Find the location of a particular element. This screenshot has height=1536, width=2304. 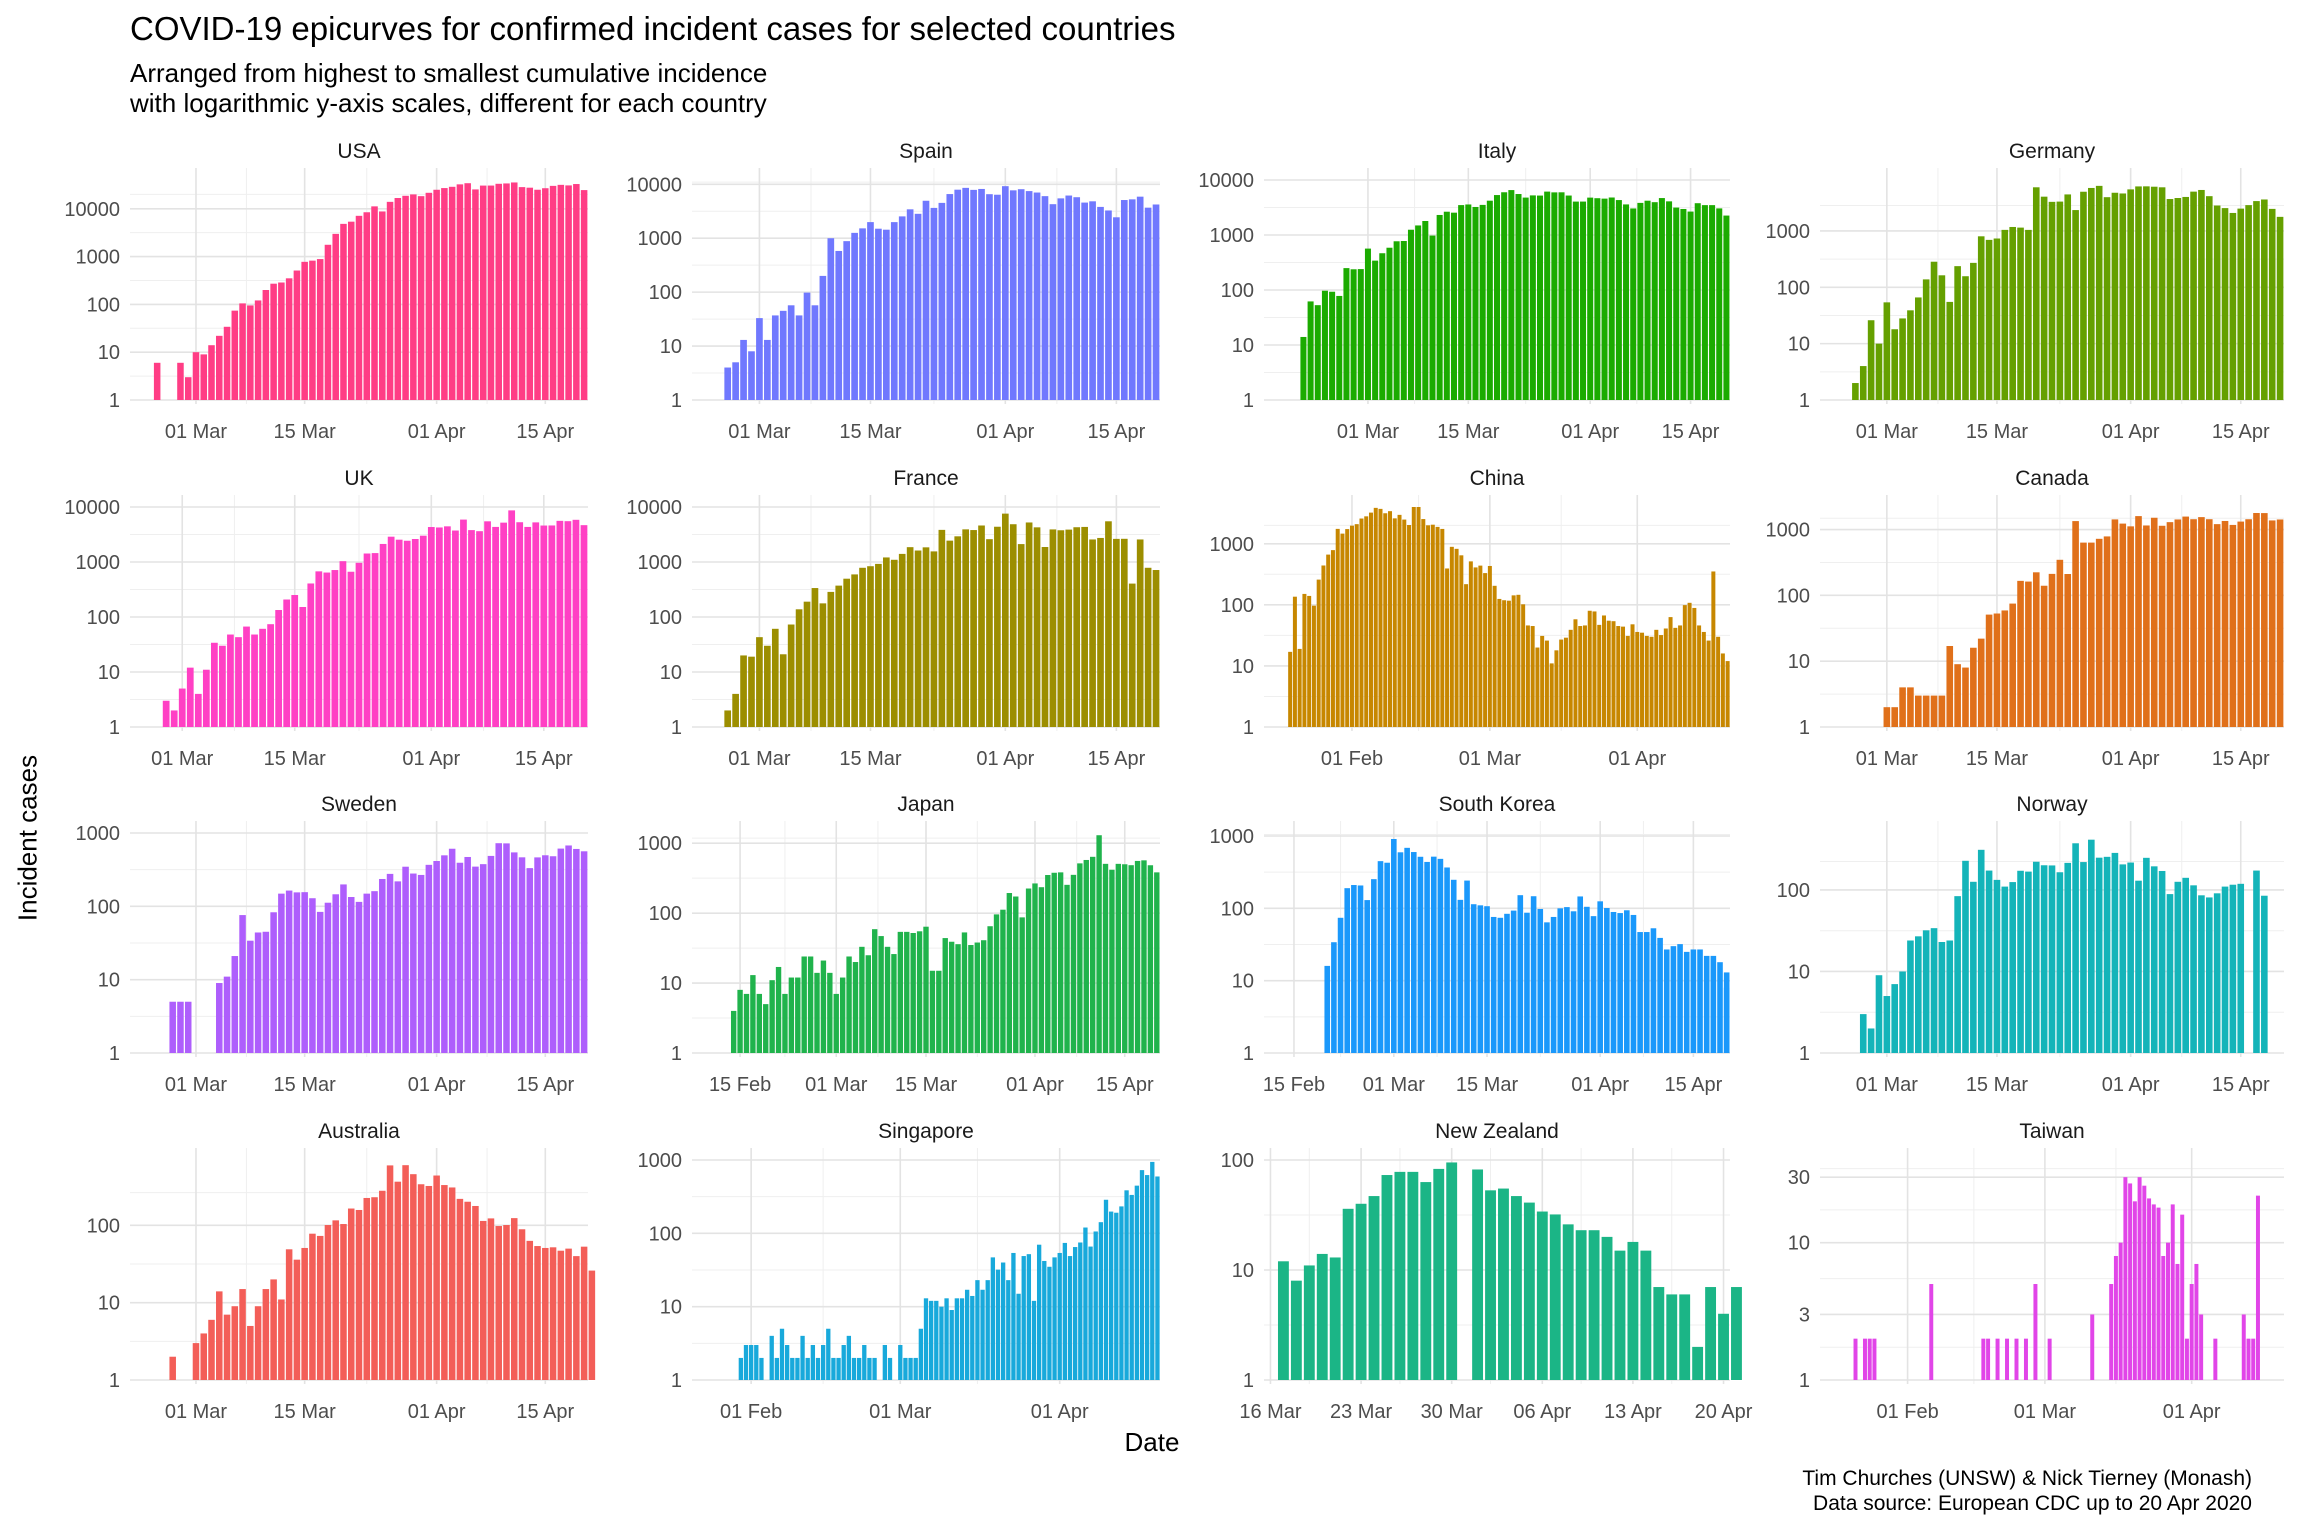

panel-title: Italy is located at coordinates (1497, 151).